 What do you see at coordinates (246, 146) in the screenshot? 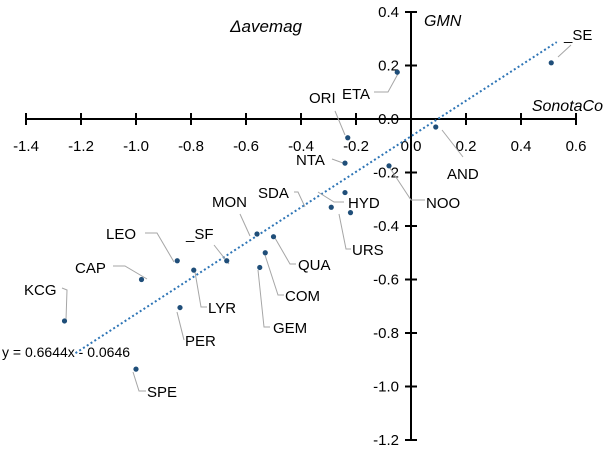
I see `x-tick-label: -0.6` at bounding box center [246, 146].